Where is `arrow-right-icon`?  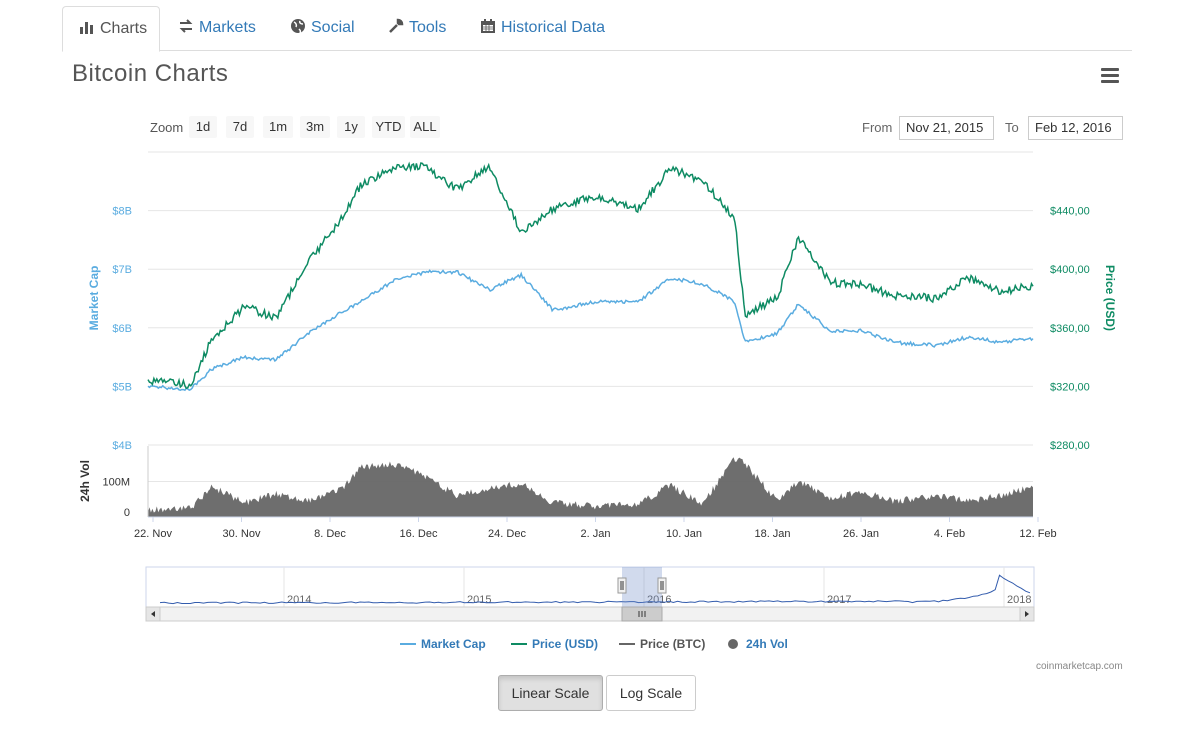
arrow-right-icon is located at coordinates (1027, 614).